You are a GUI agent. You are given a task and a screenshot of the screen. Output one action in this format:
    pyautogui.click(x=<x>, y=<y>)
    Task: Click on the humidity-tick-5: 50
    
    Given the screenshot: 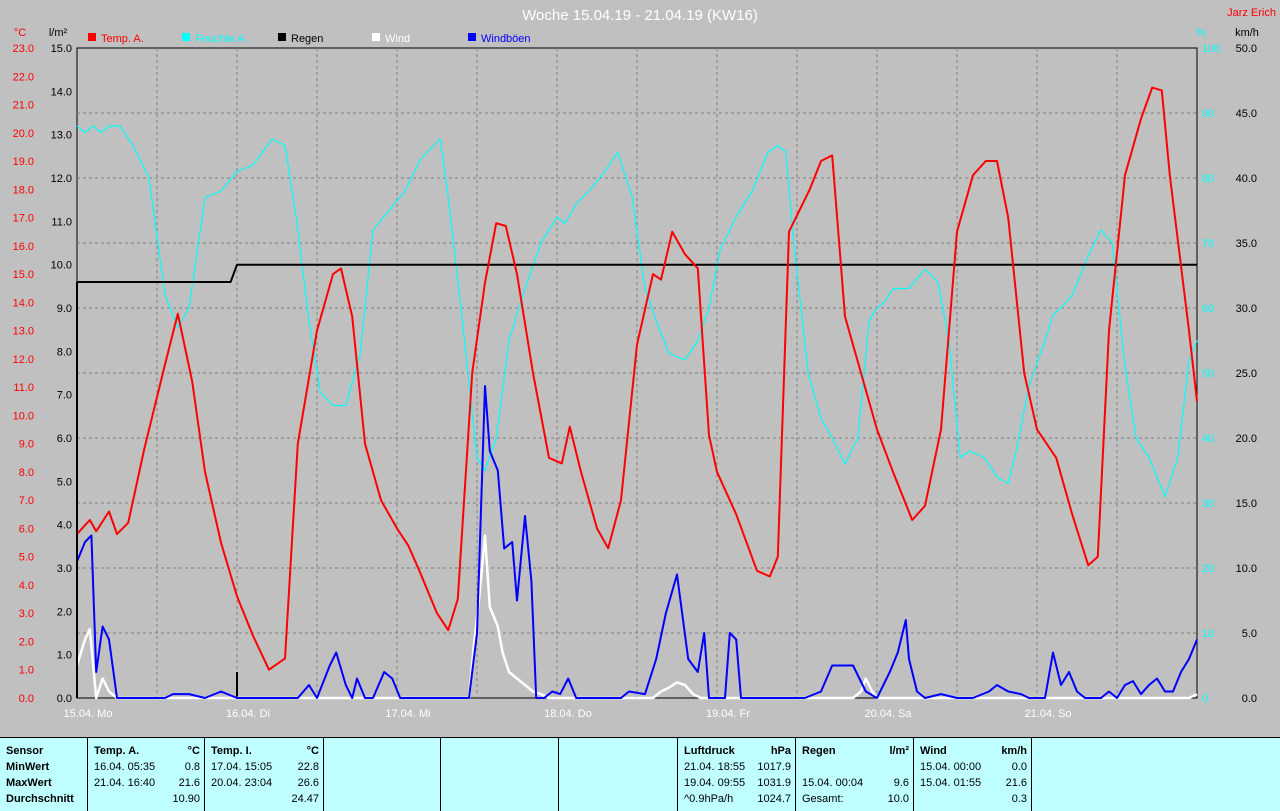 What is the action you would take?
    pyautogui.click(x=1208, y=374)
    